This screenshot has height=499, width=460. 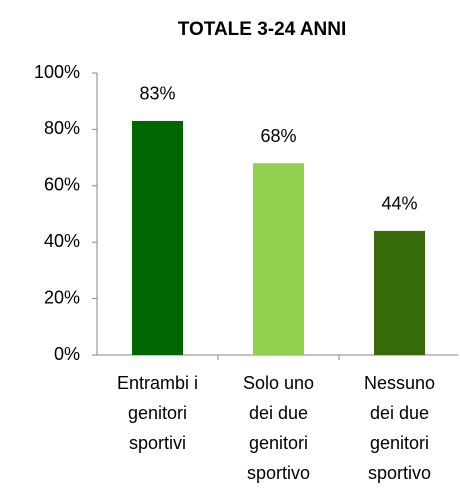 I want to click on y-tick-label: 60%, so click(x=62, y=185).